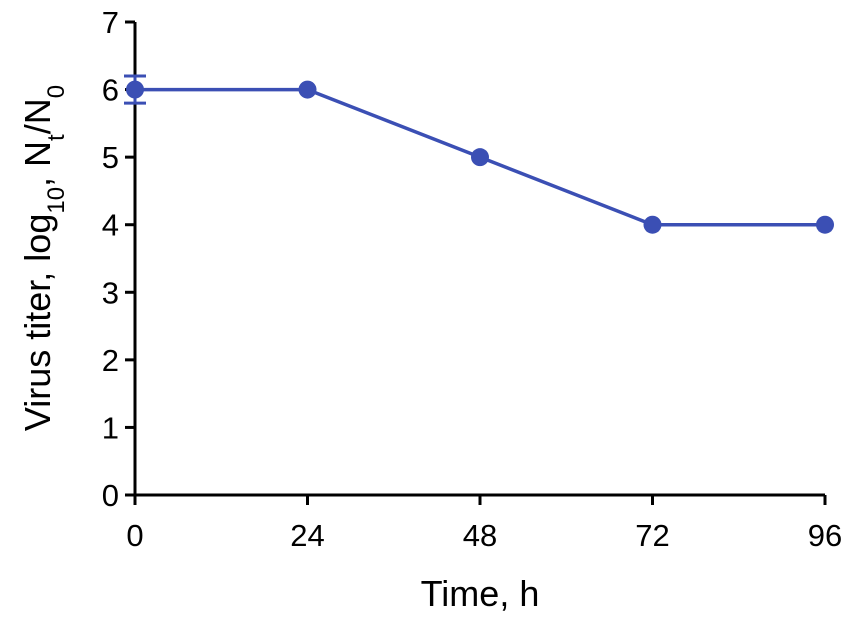 The image size is (854, 619). Describe the element at coordinates (110, 427) in the screenshot. I see `y-tick-label: 1` at that location.